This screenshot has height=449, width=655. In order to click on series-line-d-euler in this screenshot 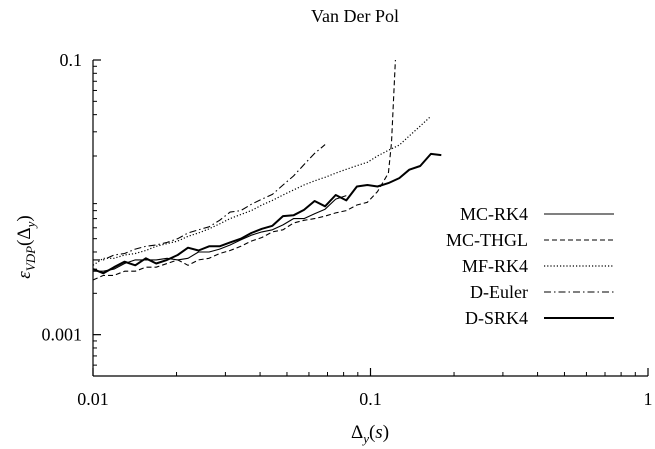, I will do `click(209, 202)`.